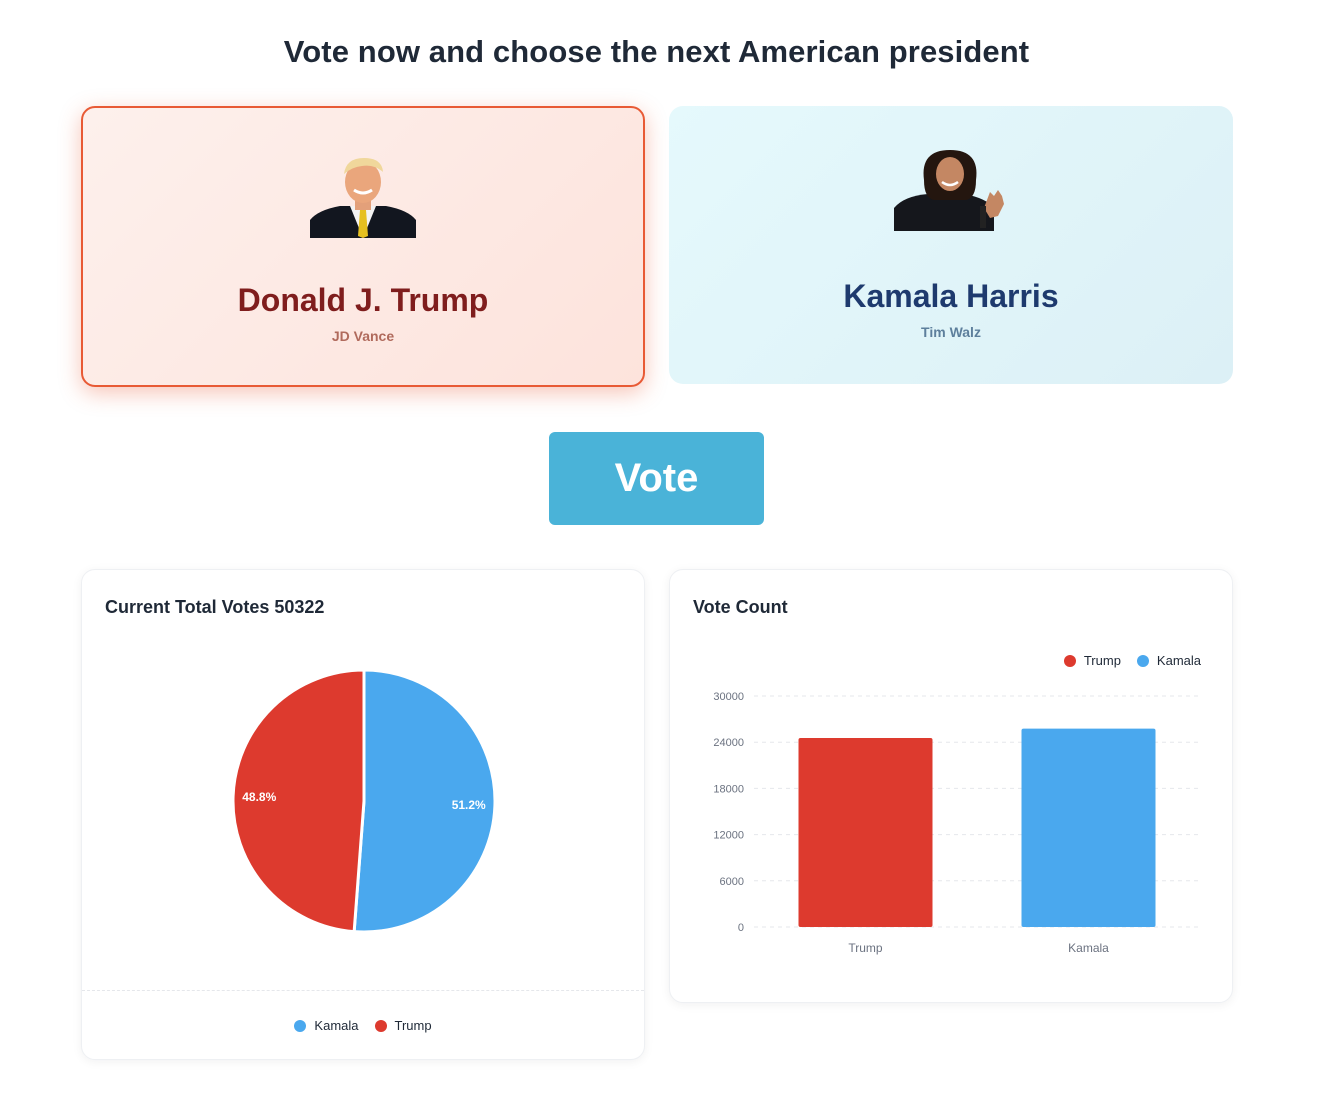  I want to click on bar-legend: Trump Kamala, so click(1132, 660).